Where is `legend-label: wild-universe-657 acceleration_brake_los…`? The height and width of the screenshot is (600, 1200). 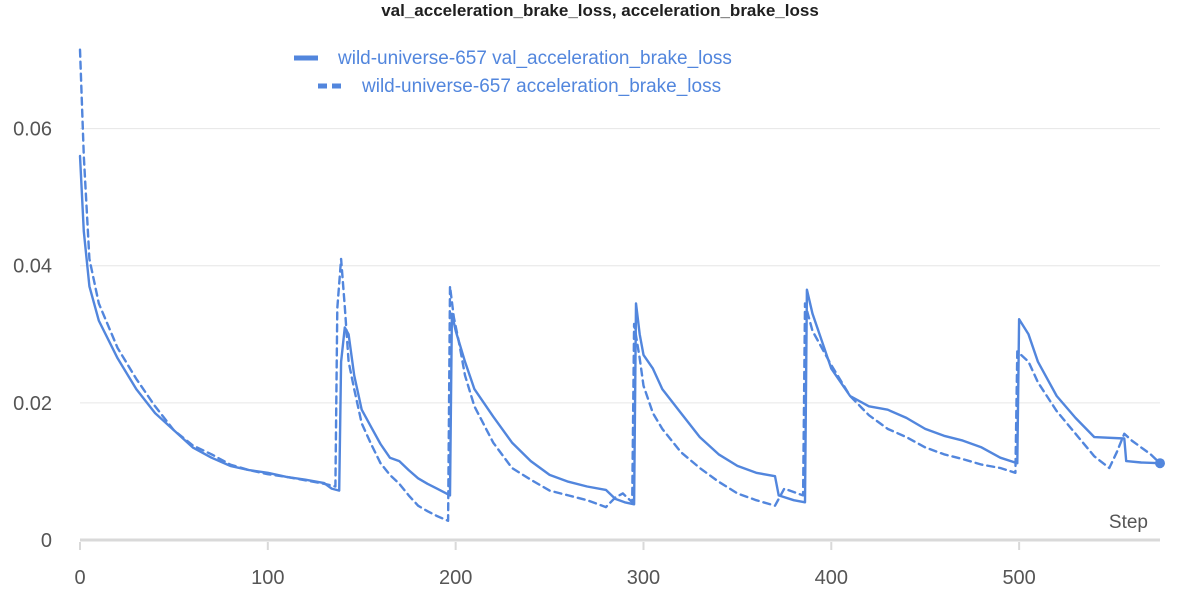
legend-label: wild-universe-657 acceleration_brake_los… is located at coordinates (541, 86).